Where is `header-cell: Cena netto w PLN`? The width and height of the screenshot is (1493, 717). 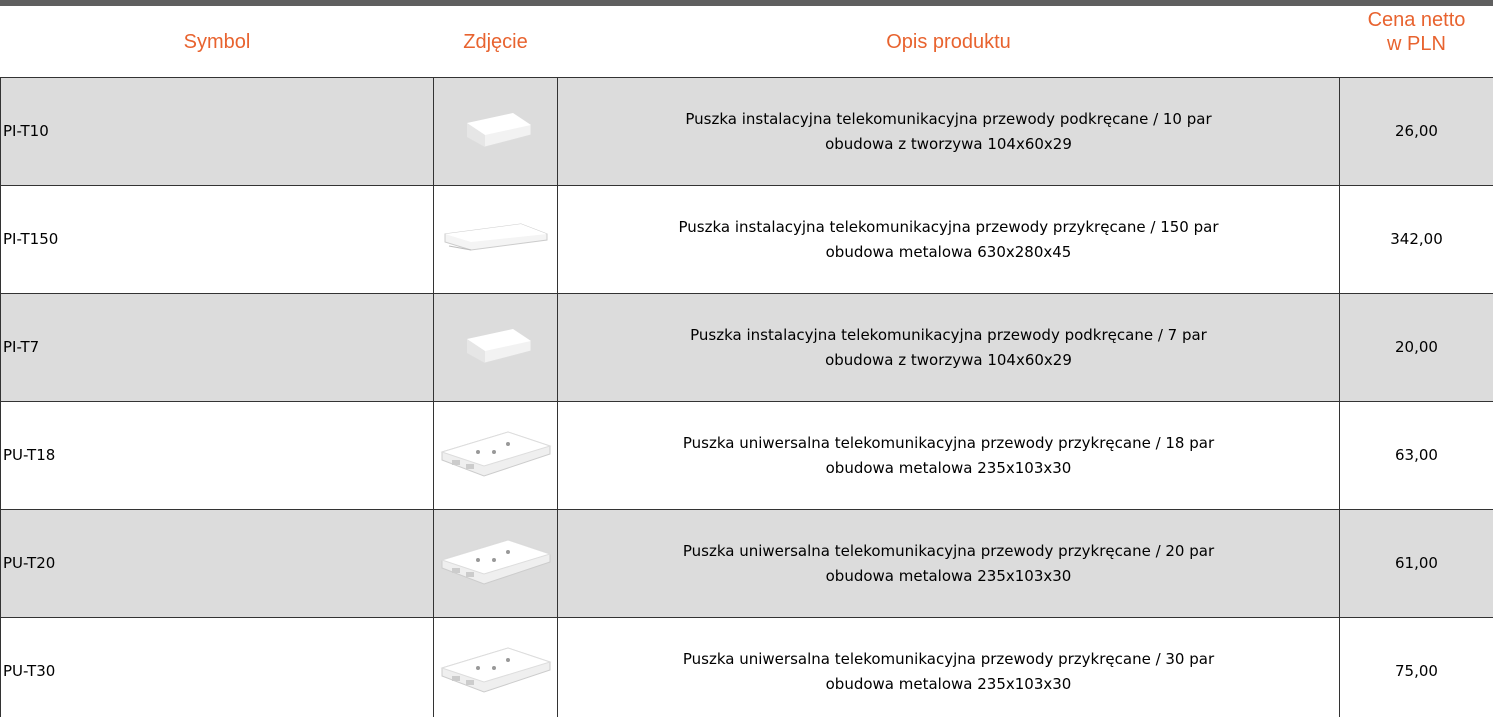 header-cell: Cena netto w PLN is located at coordinates (1416, 42).